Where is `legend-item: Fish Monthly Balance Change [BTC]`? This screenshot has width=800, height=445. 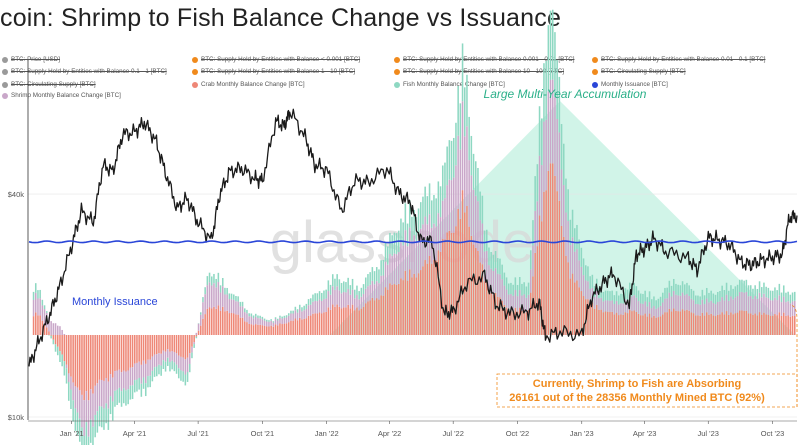
legend-item: Fish Monthly Balance Change [BTC] is located at coordinates (449, 84).